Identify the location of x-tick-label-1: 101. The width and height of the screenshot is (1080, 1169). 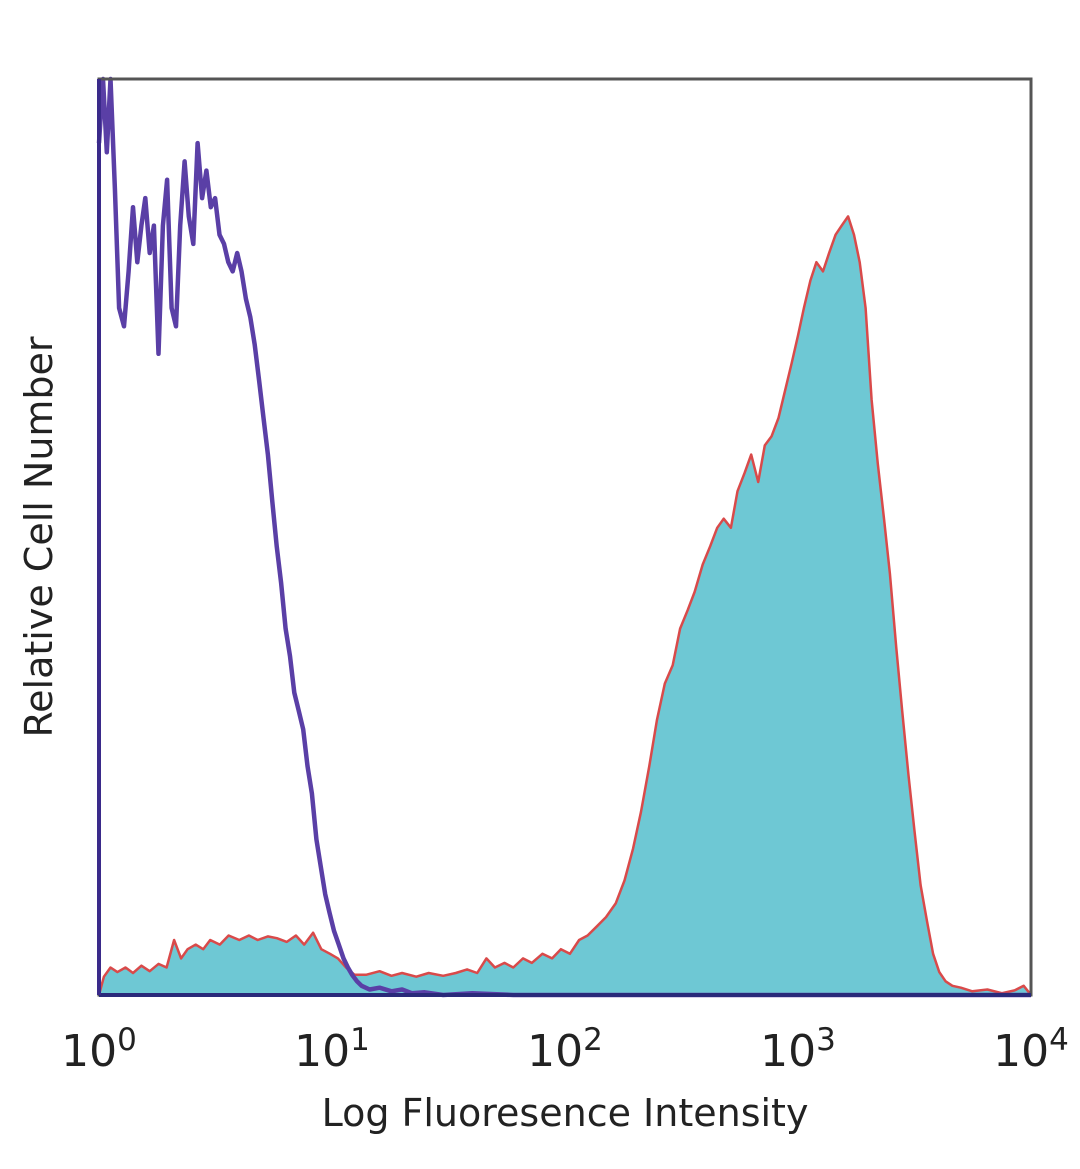
(332, 1049).